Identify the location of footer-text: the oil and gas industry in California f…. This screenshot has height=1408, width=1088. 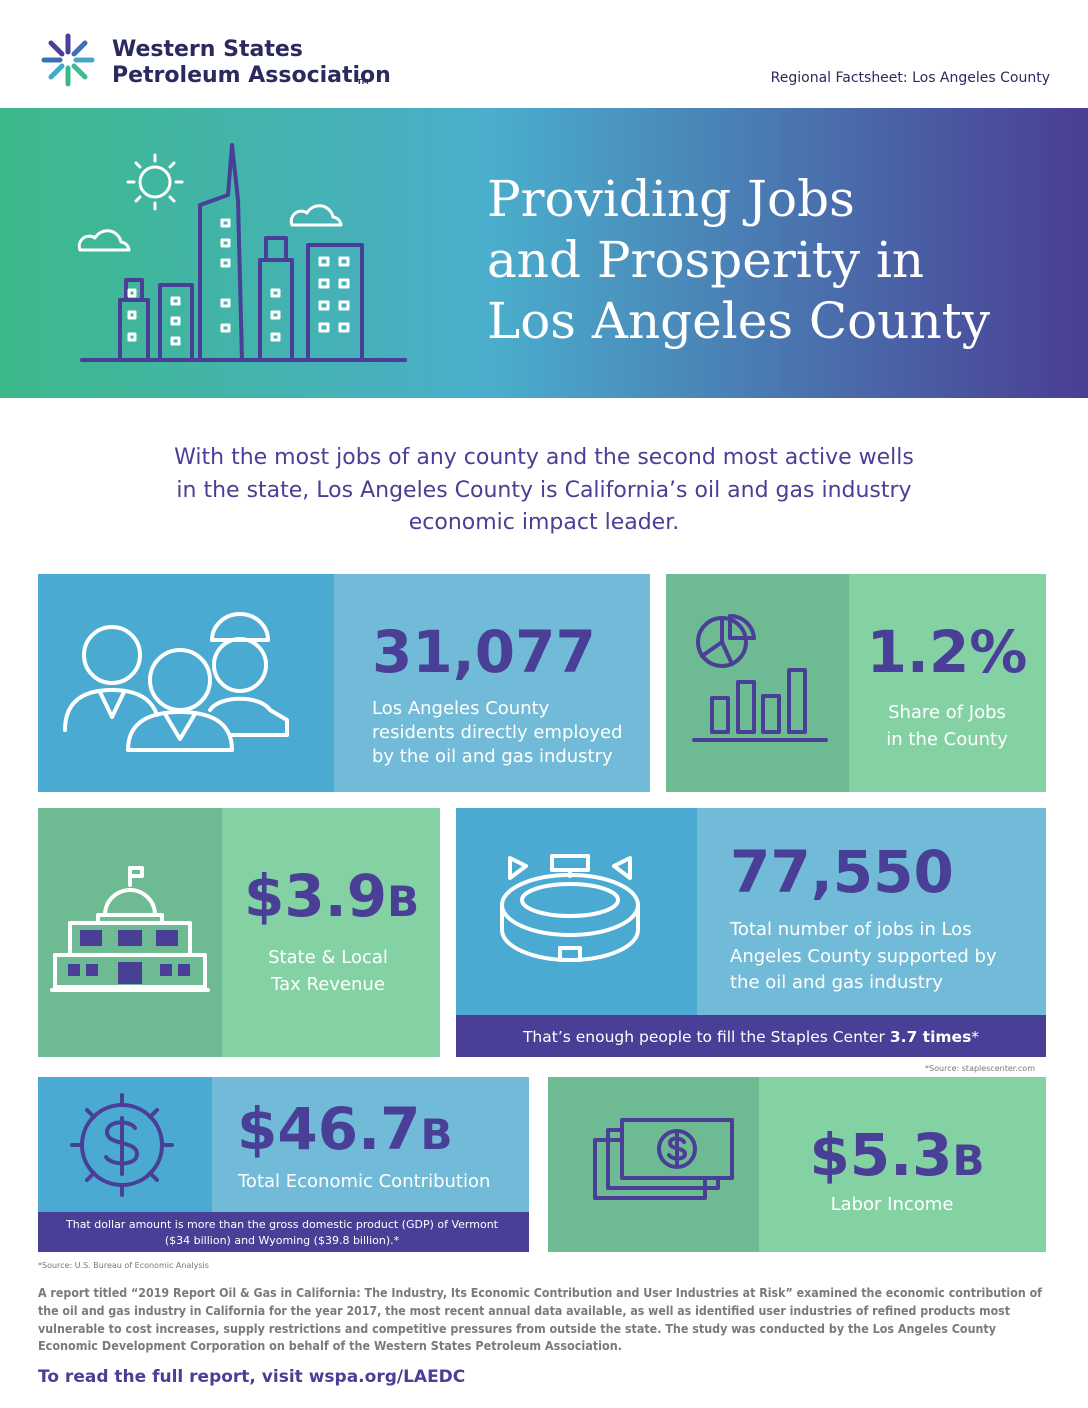
(524, 1311).